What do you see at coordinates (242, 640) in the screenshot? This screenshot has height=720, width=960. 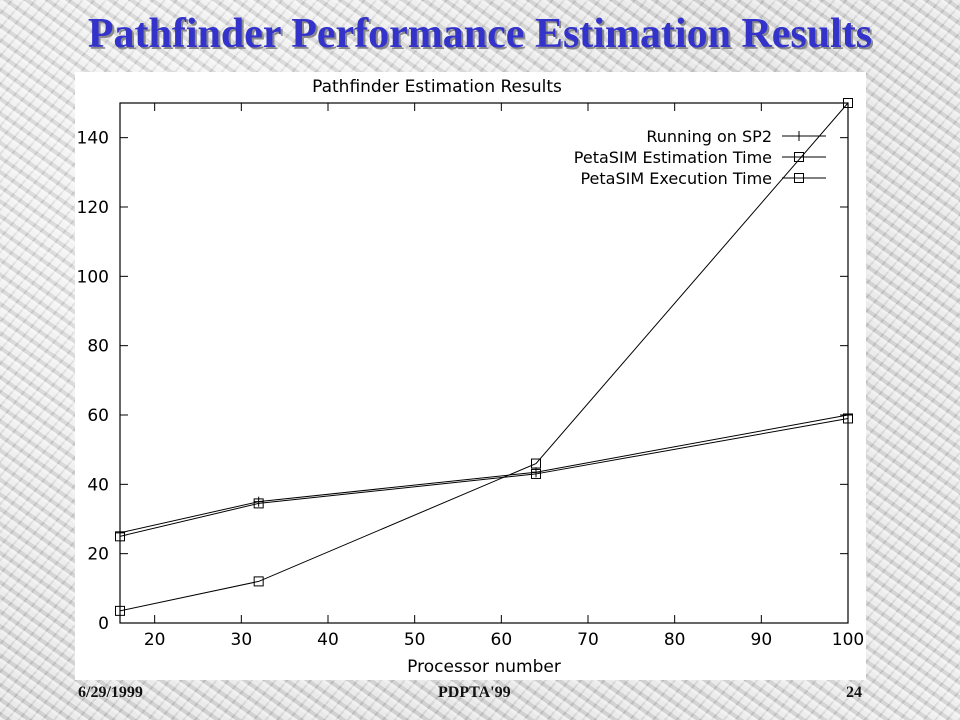 I see `x-tick-label: 30` at bounding box center [242, 640].